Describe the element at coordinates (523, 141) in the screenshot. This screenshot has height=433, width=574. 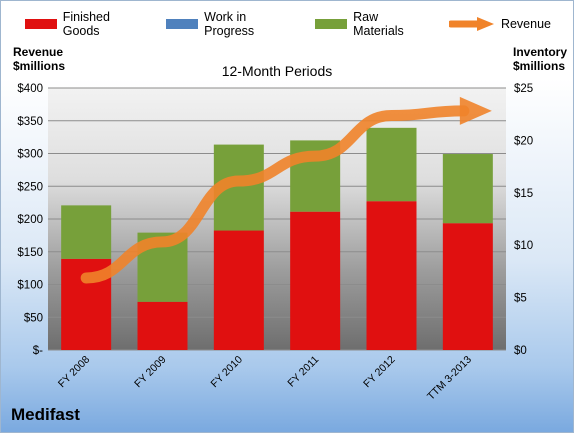
I see `right-axis-tick-label: $20` at that location.